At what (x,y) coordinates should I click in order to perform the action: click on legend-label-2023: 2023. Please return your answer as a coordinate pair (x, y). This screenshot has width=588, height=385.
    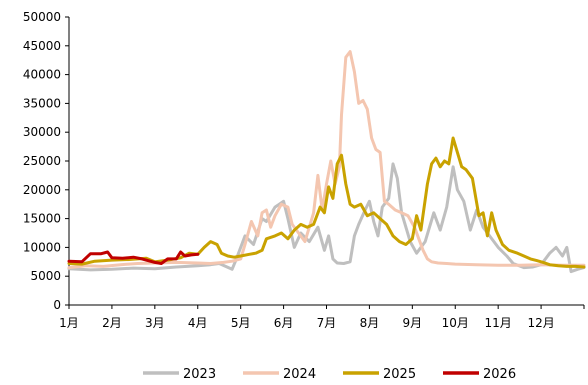
    Looking at the image, I should click on (199, 374).